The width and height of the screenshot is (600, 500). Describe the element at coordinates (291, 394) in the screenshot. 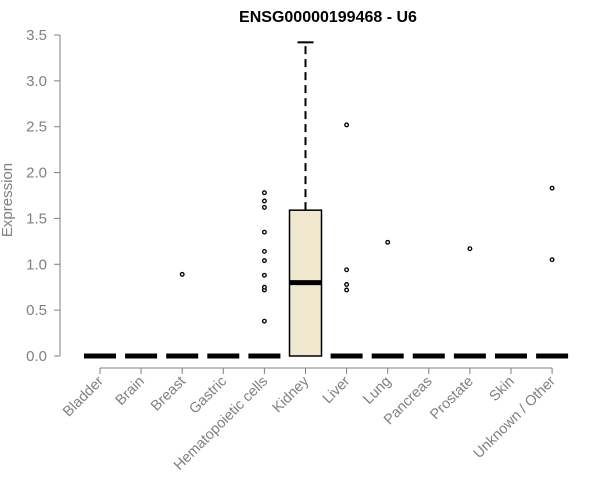

I see `x-tick-label: Kidney` at that location.